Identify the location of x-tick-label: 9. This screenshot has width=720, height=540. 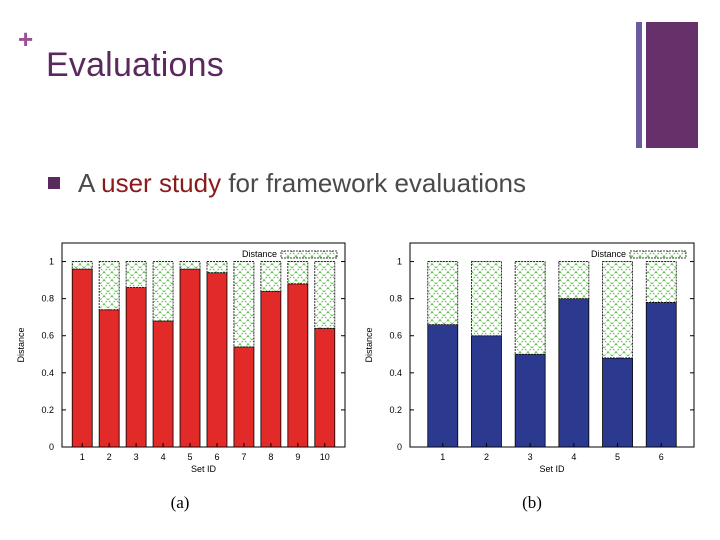
(297, 457).